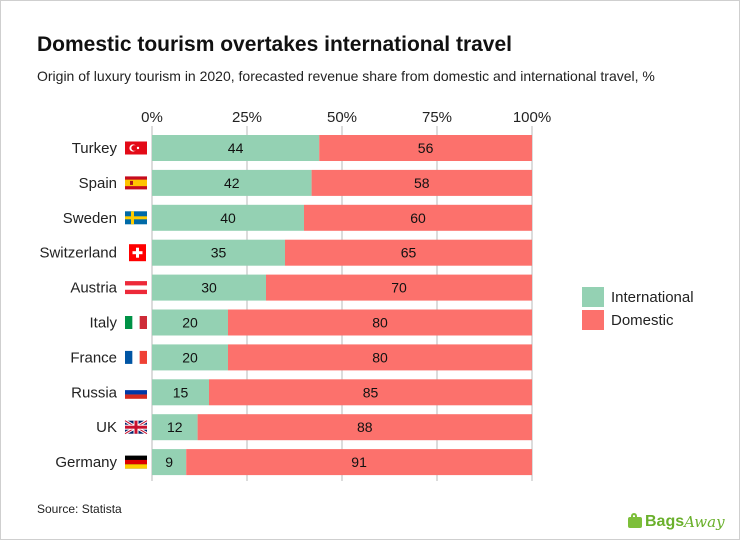 The width and height of the screenshot is (740, 540). Describe the element at coordinates (94, 392) in the screenshot. I see `category-label: Russia` at that location.